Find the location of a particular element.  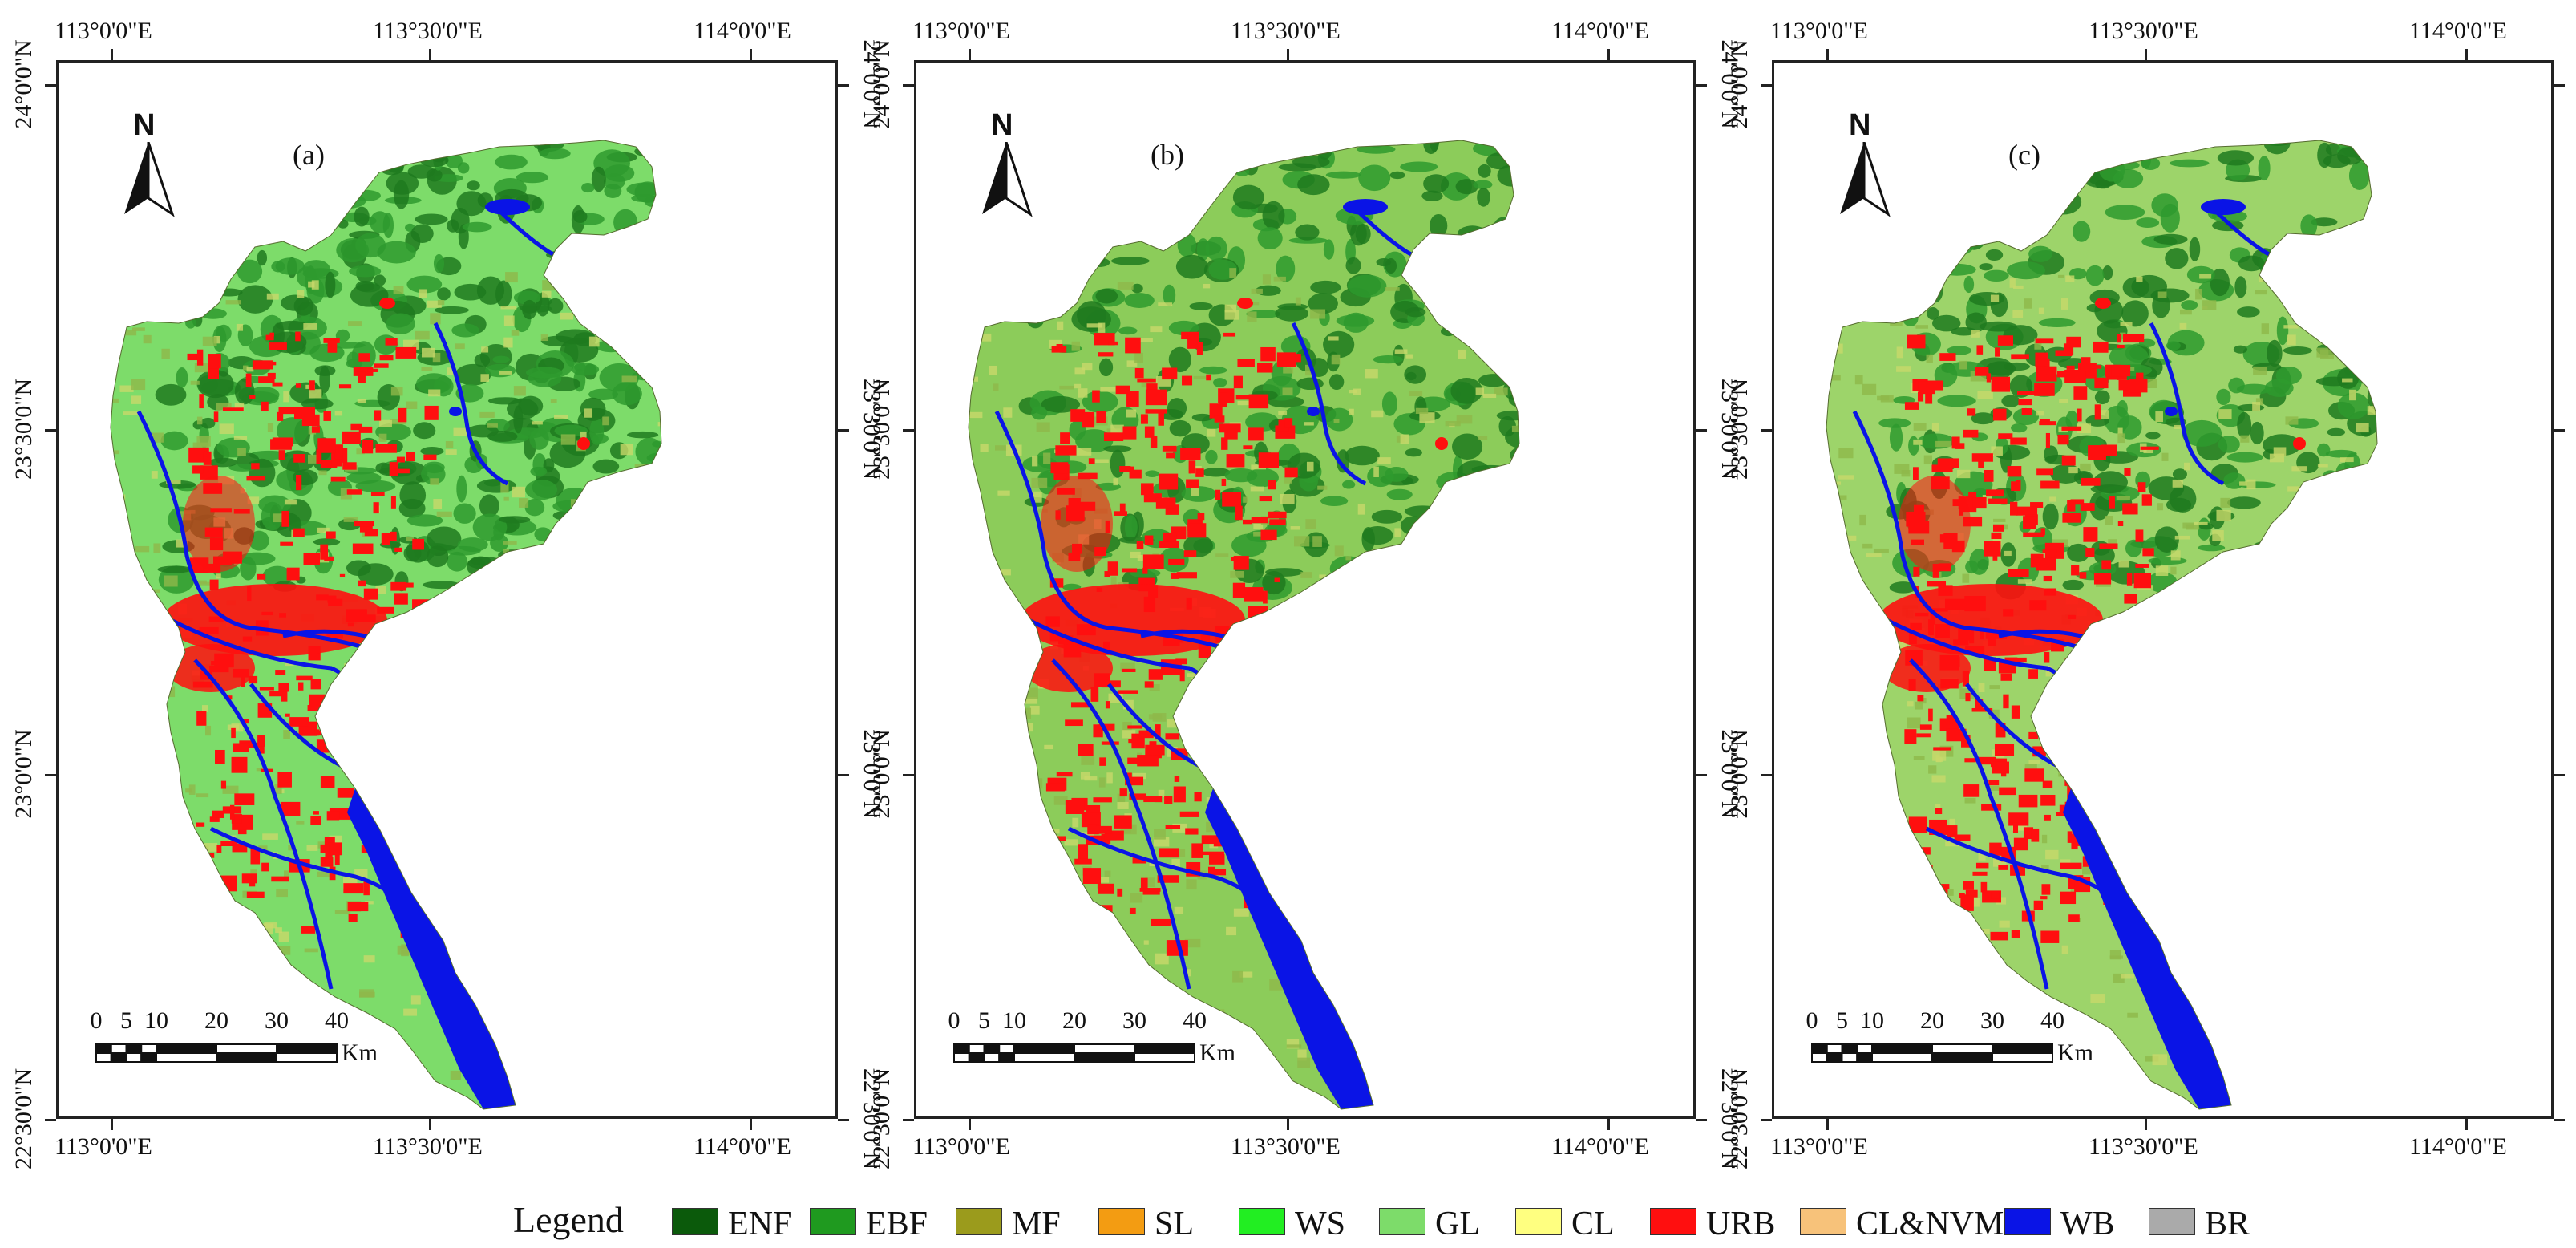

reservoir-small is located at coordinates (1313, 411).